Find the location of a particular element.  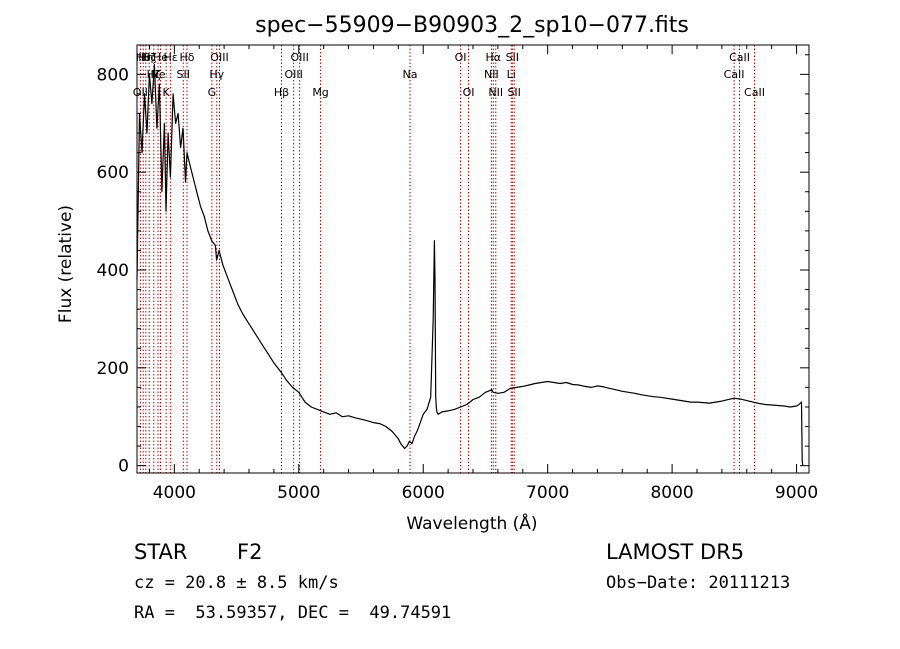

line-label-12: Hγ is located at coordinates (216, 74).